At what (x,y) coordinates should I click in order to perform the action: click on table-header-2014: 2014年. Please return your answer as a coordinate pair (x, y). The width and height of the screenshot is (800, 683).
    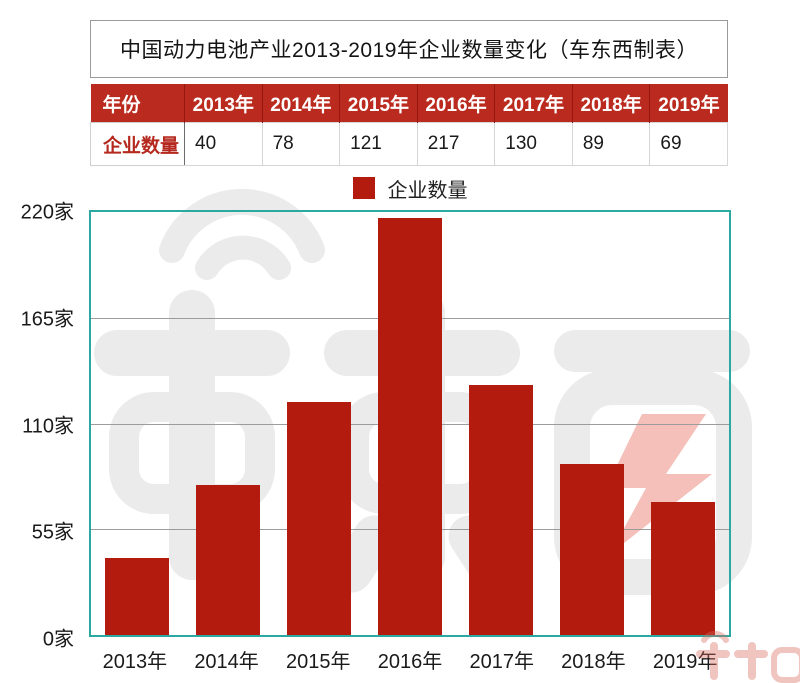
    Looking at the image, I should click on (300, 103).